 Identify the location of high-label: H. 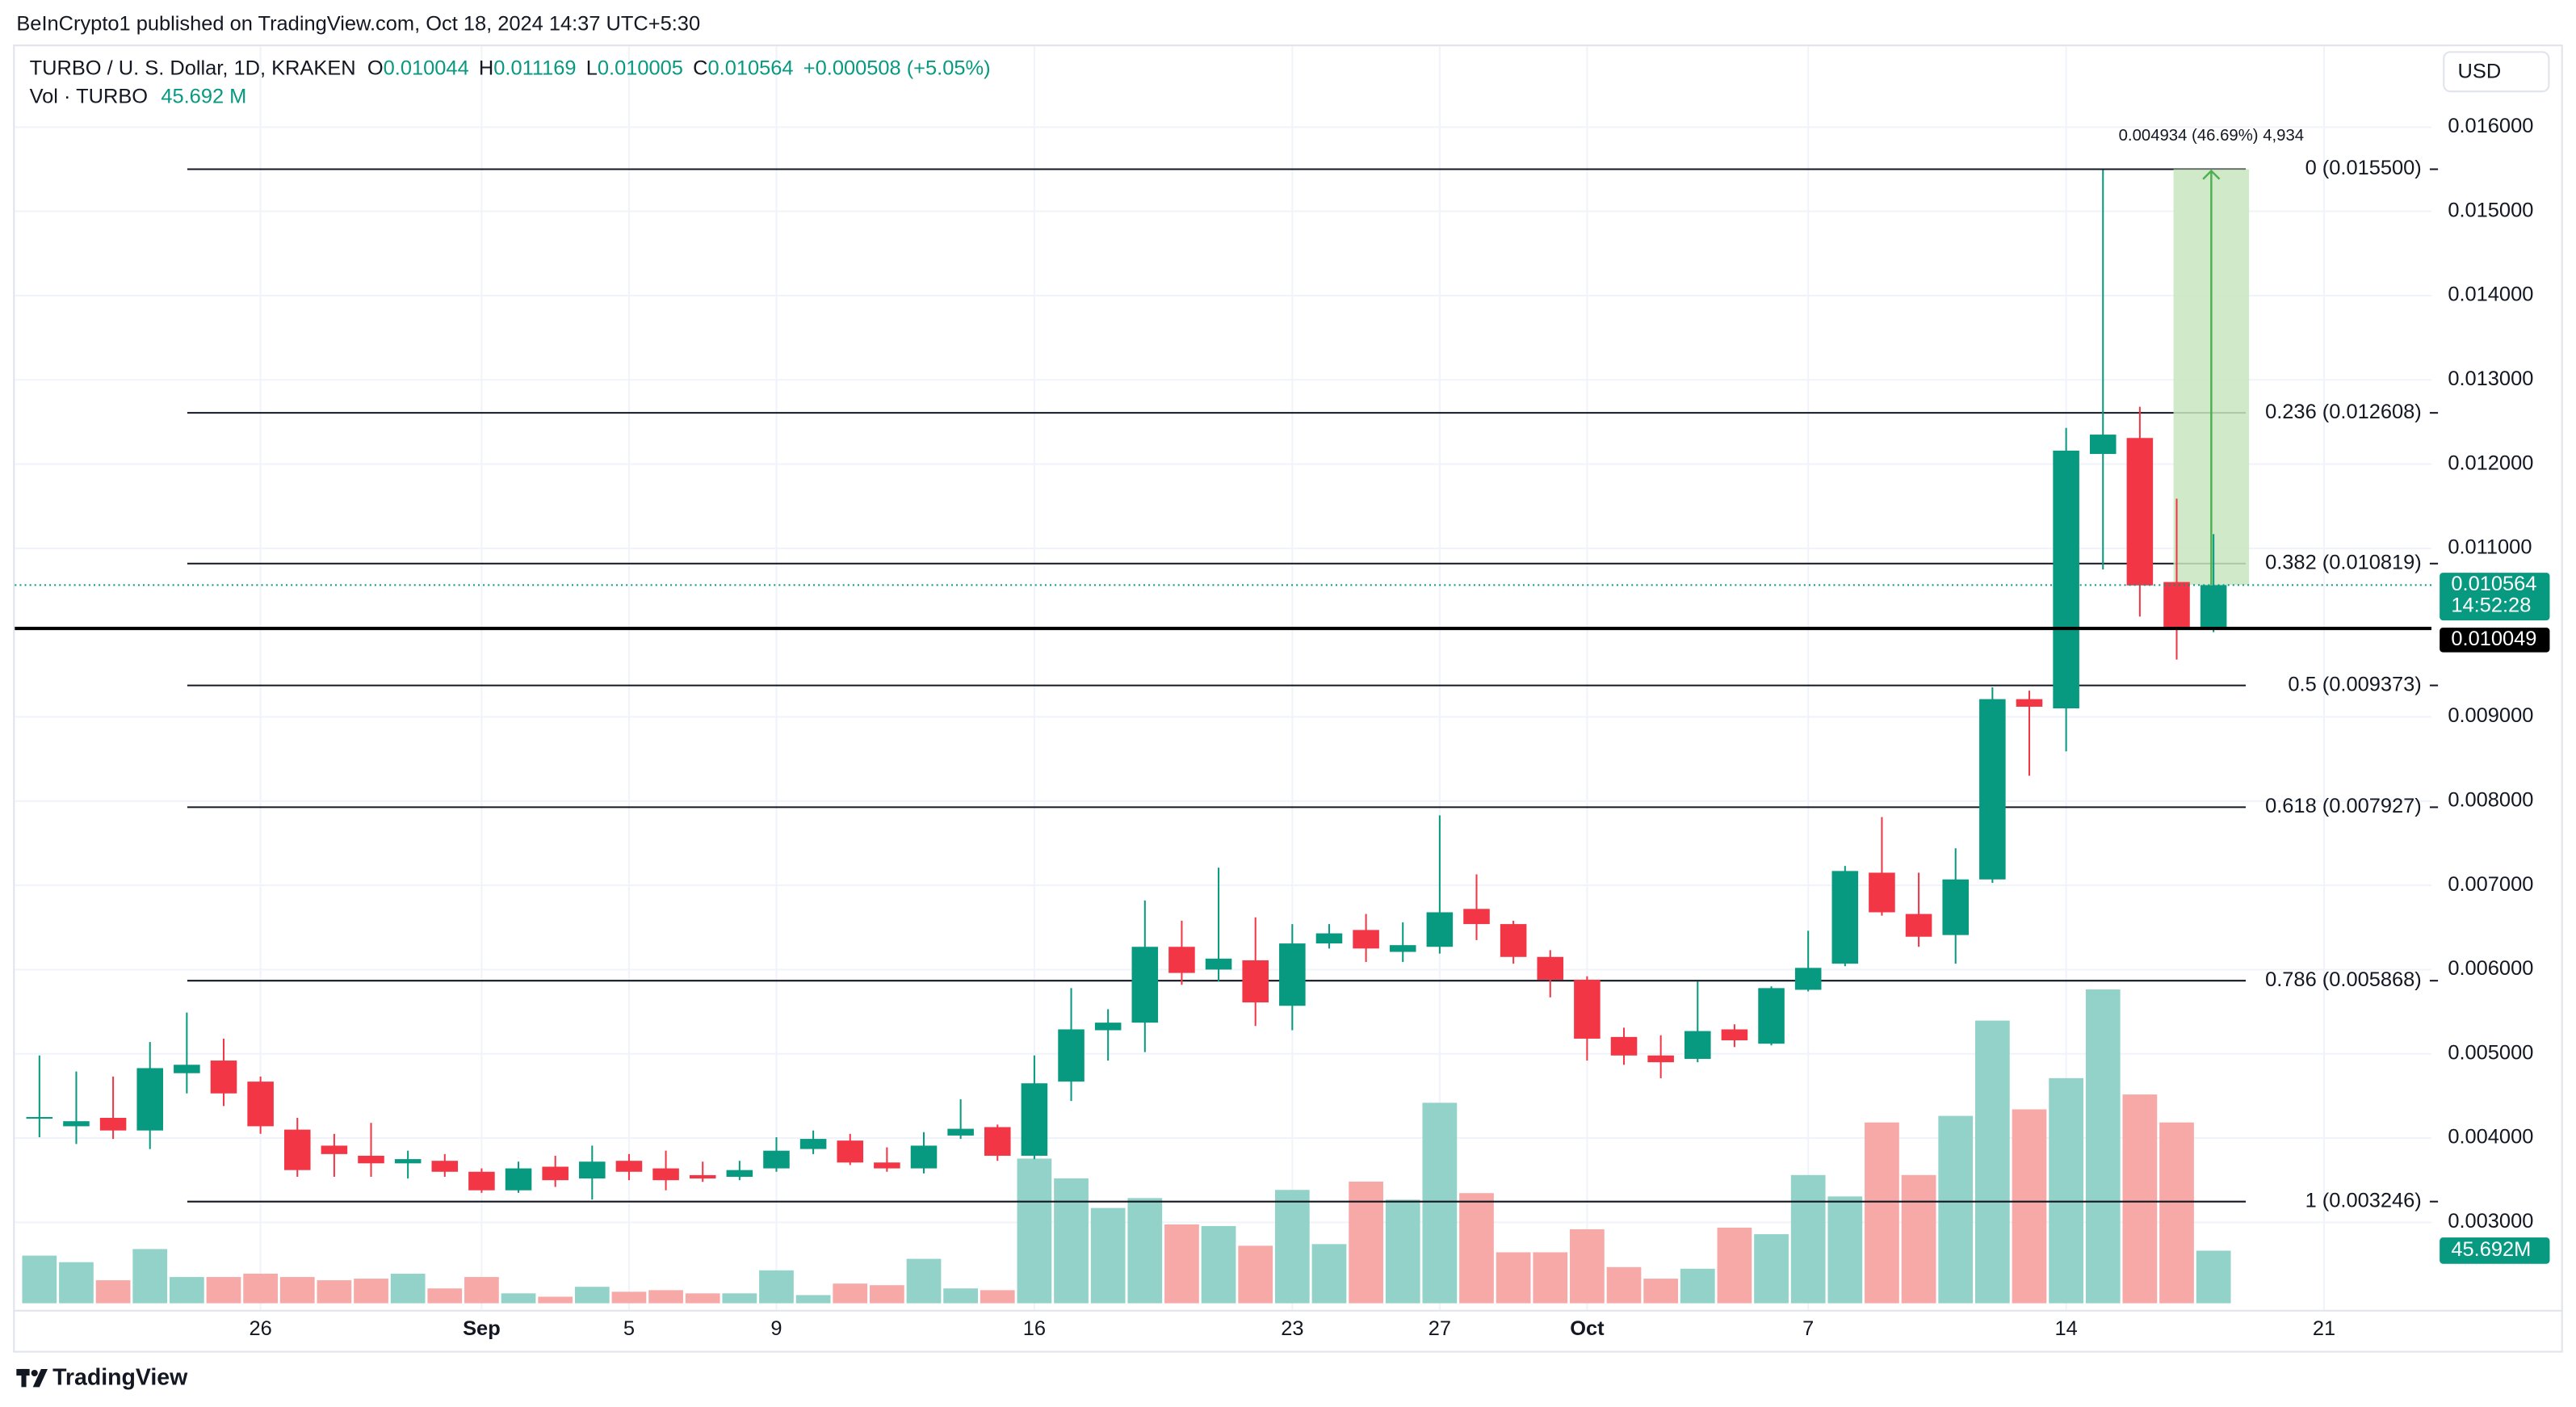
(486, 68).